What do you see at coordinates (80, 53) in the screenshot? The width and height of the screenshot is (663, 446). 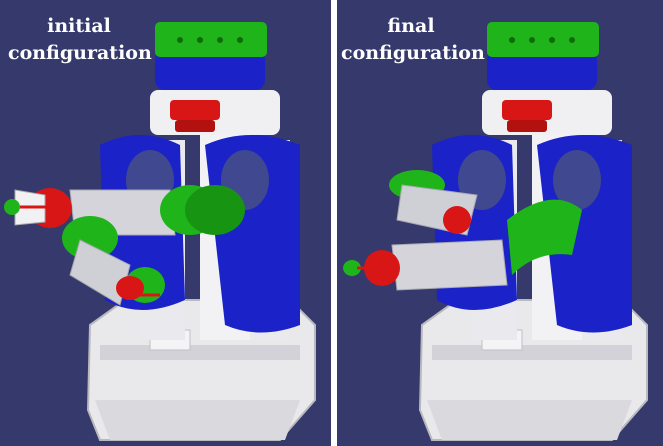 I see `caption-initial-line2: configuration` at bounding box center [80, 53].